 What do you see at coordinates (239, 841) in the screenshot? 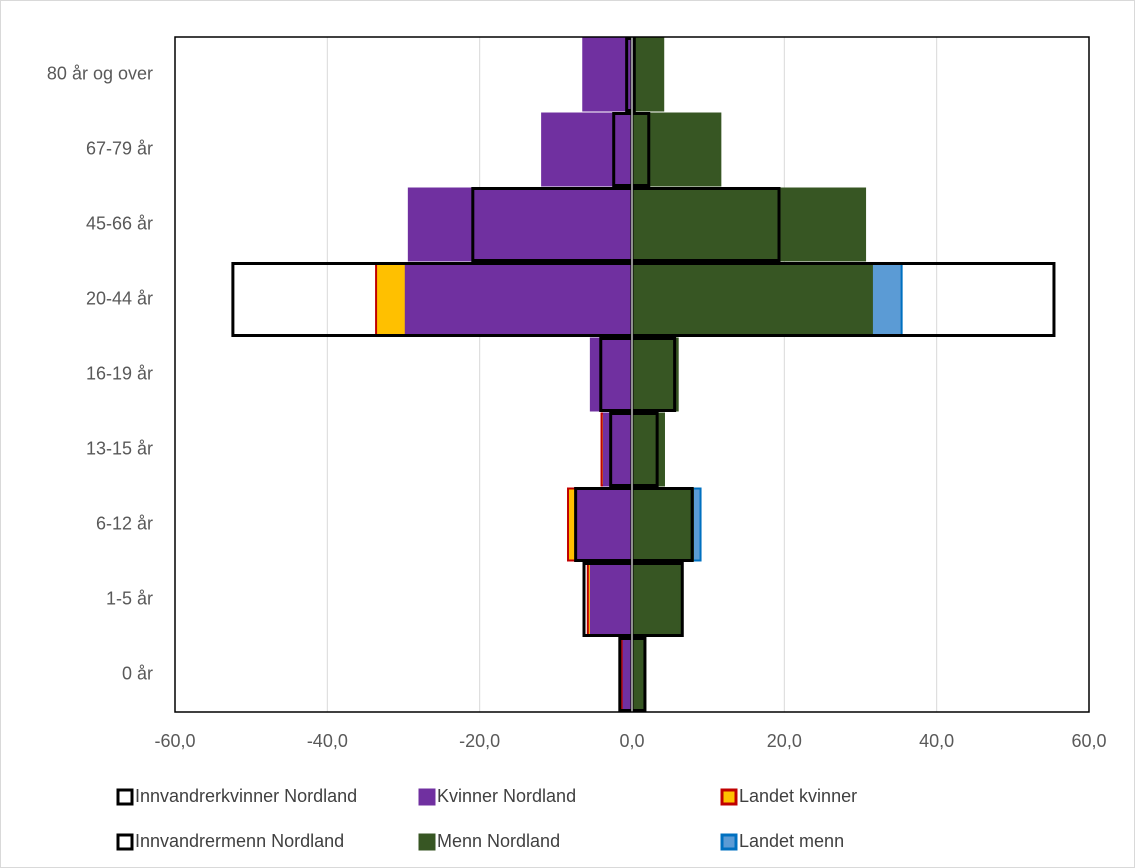
I see `legend-label: Innvandrermenn Nordland` at bounding box center [239, 841].